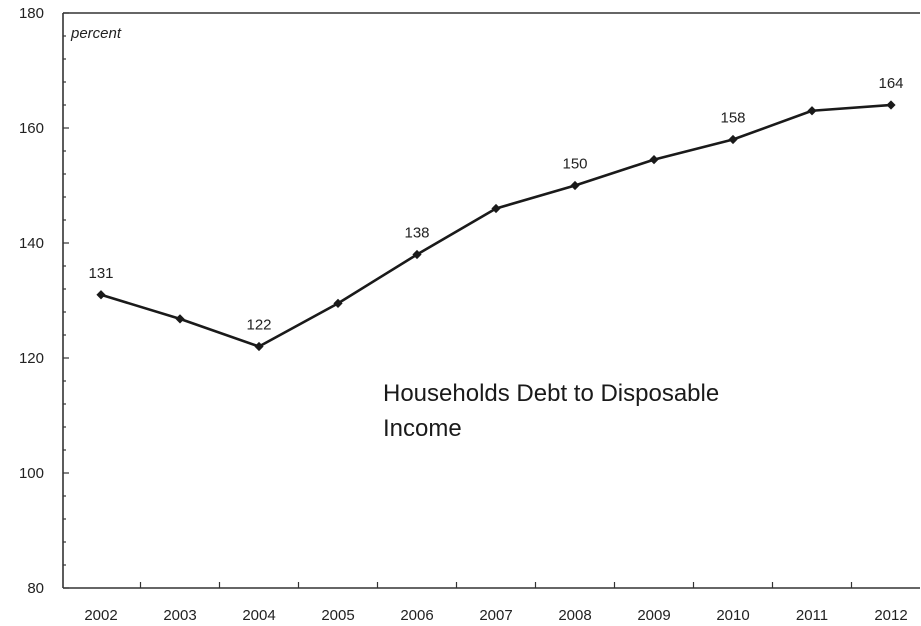 The width and height of the screenshot is (921, 626). What do you see at coordinates (179, 615) in the screenshot?
I see `x-tick-label: 2003` at bounding box center [179, 615].